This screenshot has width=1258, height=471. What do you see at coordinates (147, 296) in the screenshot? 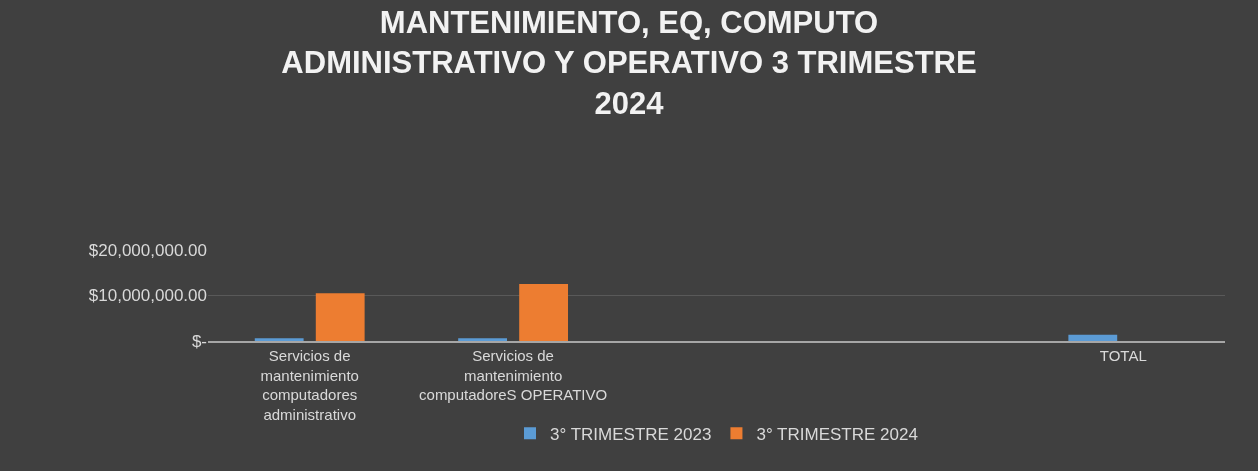
I see `y-tick-label: $10,000,000.00` at bounding box center [147, 296].